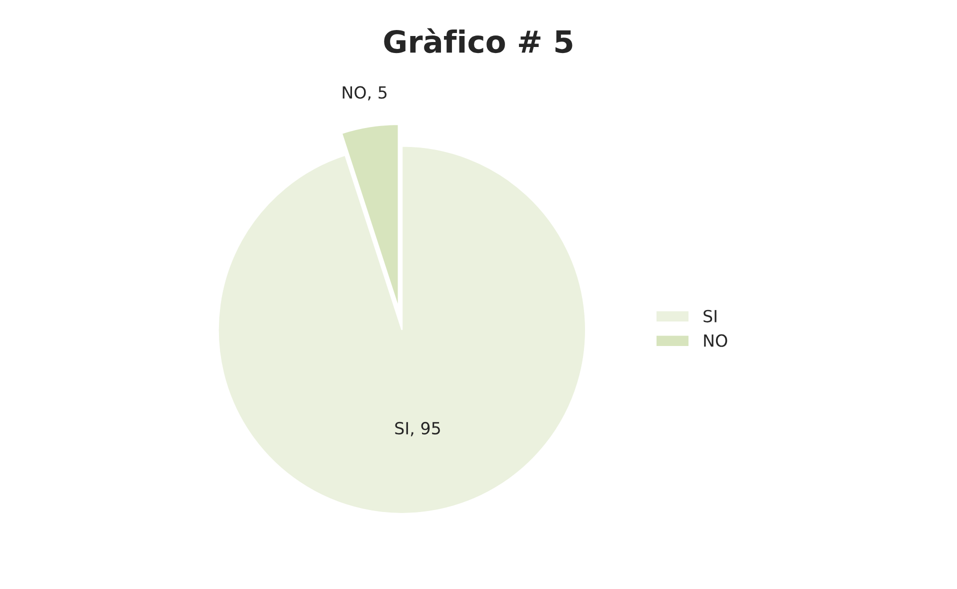  What do you see at coordinates (417, 429) in the screenshot?
I see `data-label: SI, 95` at bounding box center [417, 429].